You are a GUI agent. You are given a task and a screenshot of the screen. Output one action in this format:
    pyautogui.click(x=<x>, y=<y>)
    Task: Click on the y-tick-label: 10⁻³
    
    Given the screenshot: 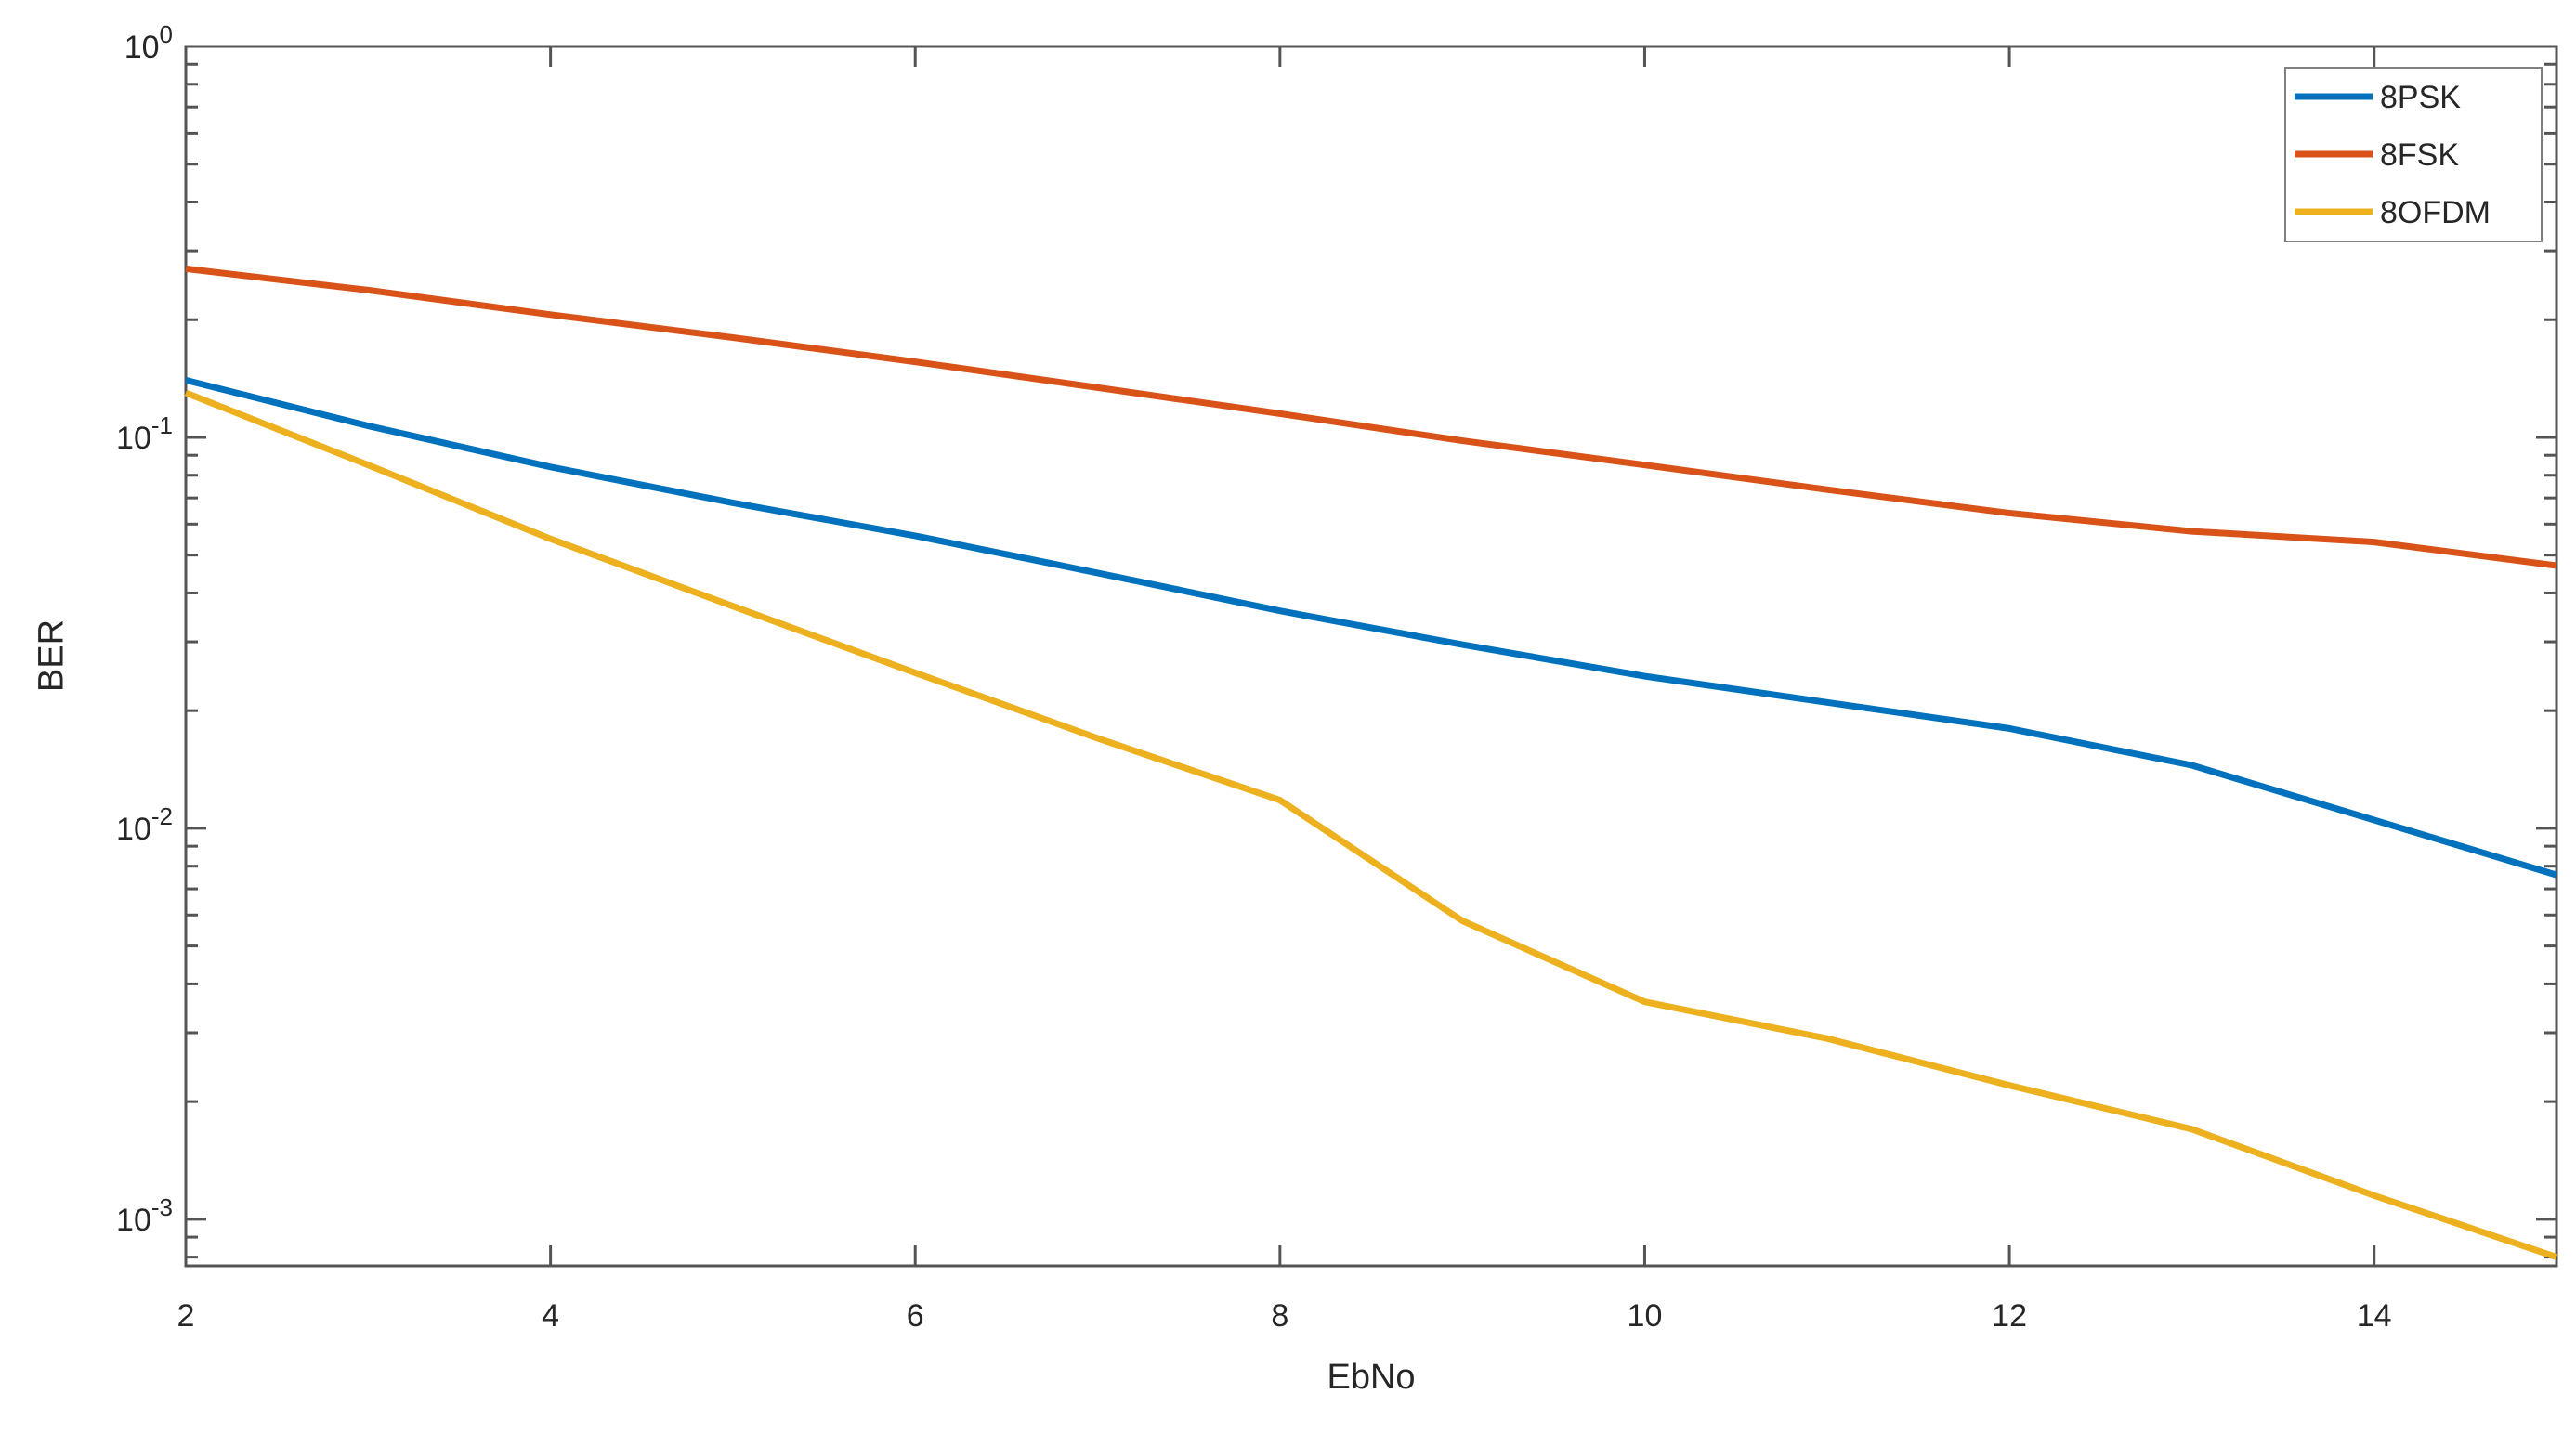 What is the action you would take?
    pyautogui.click(x=144, y=1215)
    